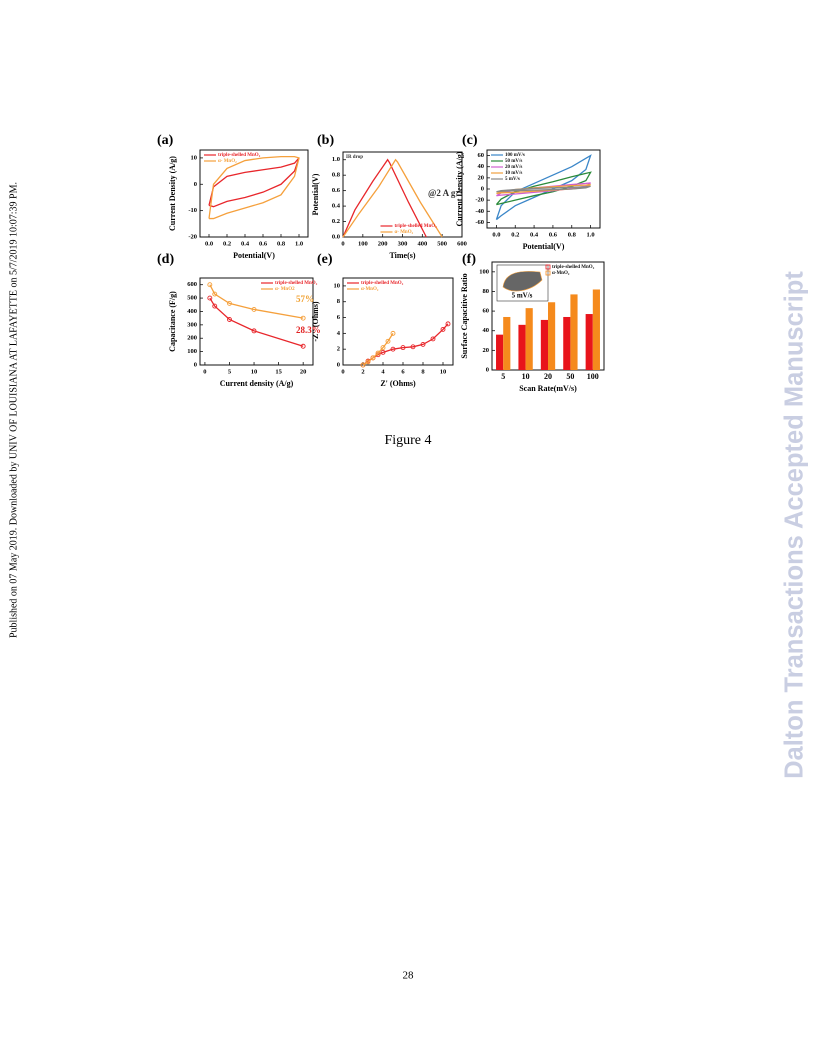 Image resolution: width=816 pixels, height=1056 pixels. Describe the element at coordinates (570, 376) in the screenshot. I see `x-tick-label: 50` at that location.